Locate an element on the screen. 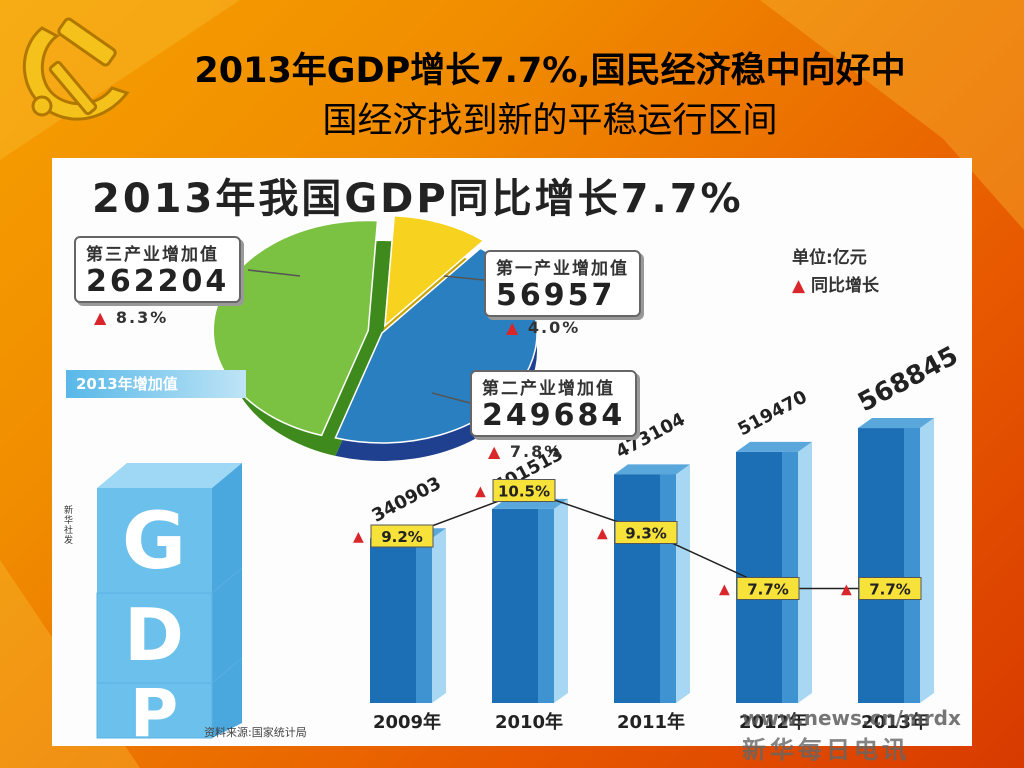 The width and height of the screenshot is (1024, 768). pie-label-secondary: 第二产业增加值 249684 is located at coordinates (554, 403).